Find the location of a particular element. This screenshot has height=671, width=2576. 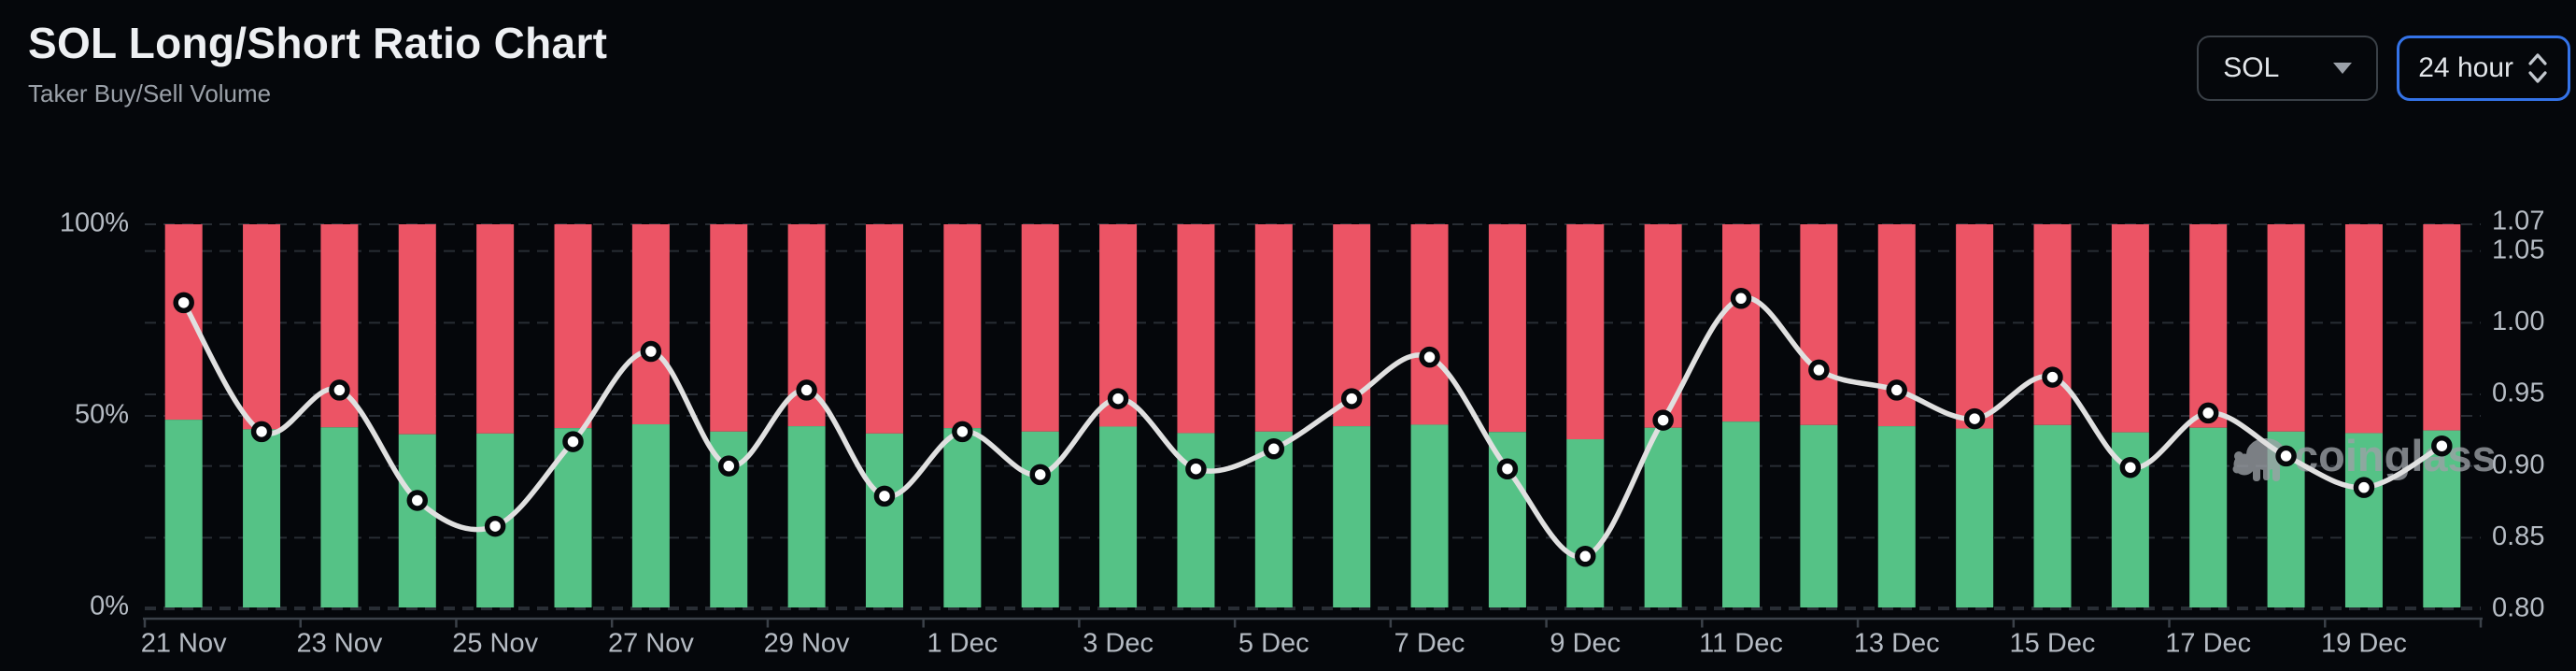

right-axis-label: 1.05 is located at coordinates (2518, 250).